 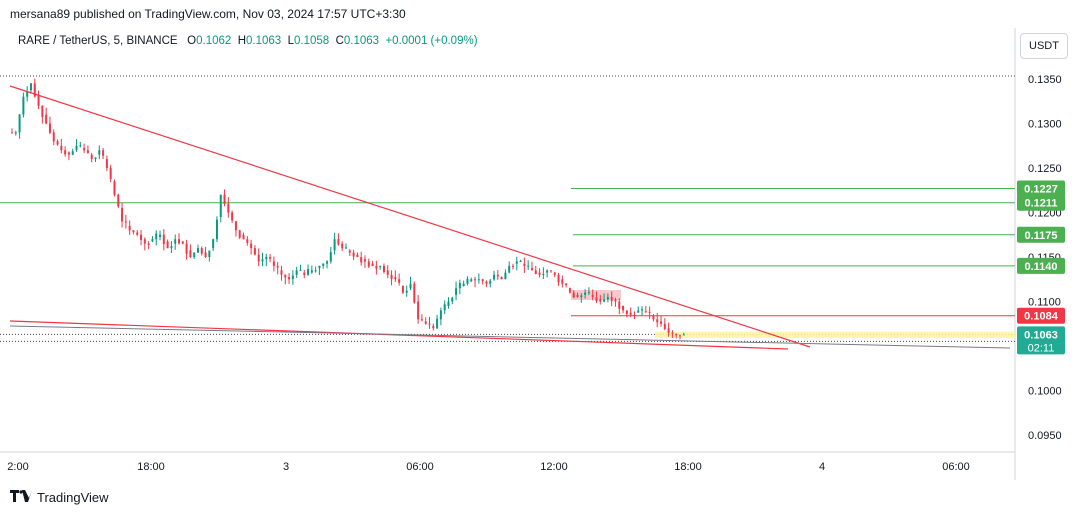 What do you see at coordinates (290, 41) in the screenshot?
I see `low-label: L` at bounding box center [290, 41].